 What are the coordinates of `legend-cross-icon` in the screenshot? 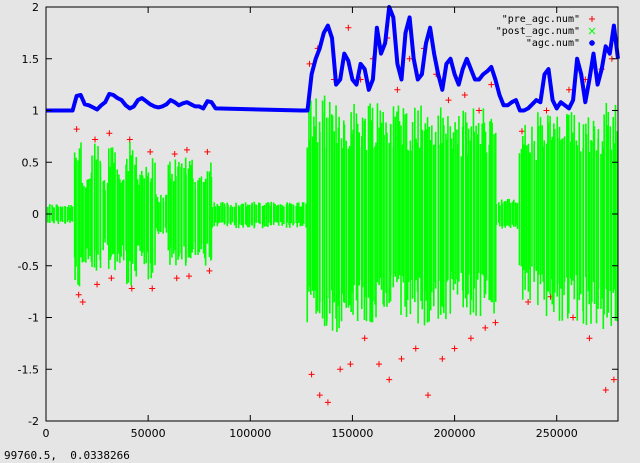 It's located at (592, 31).